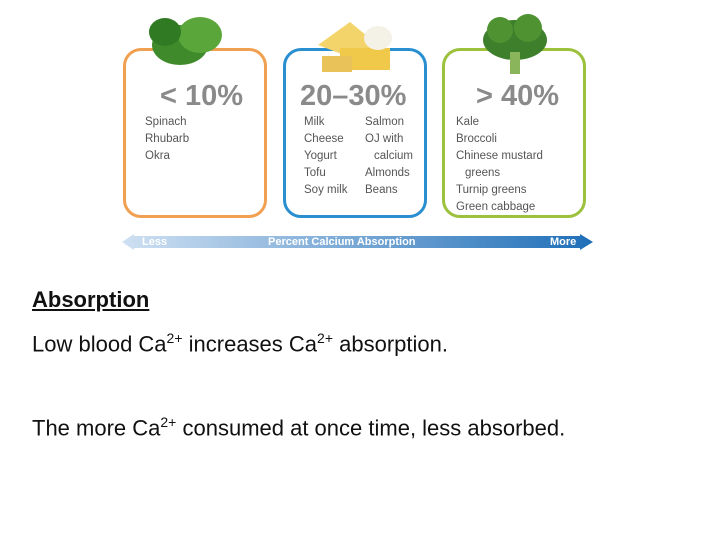  Describe the element at coordinates (468, 122) in the screenshot. I see `food-item: Kale` at that location.